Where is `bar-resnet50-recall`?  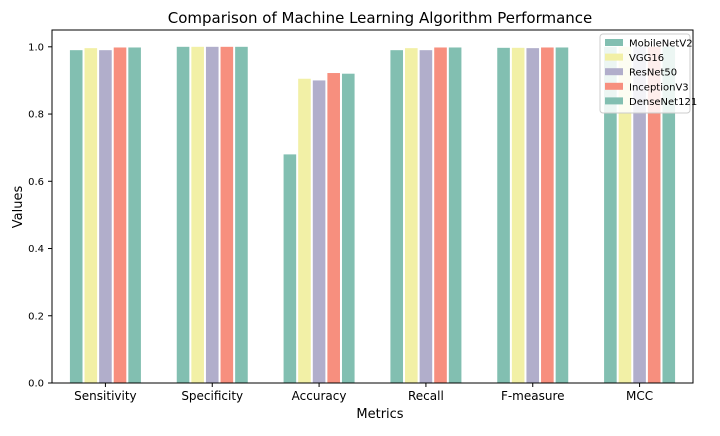
bar-resnet50-recall is located at coordinates (426, 217).